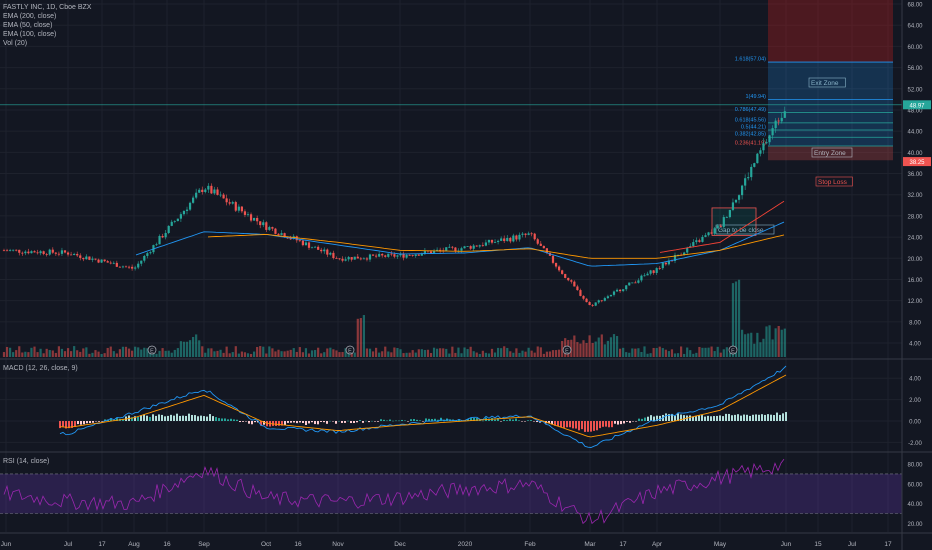 The width and height of the screenshot is (932, 550). I want to click on x-tick-label: 16, so click(298, 544).